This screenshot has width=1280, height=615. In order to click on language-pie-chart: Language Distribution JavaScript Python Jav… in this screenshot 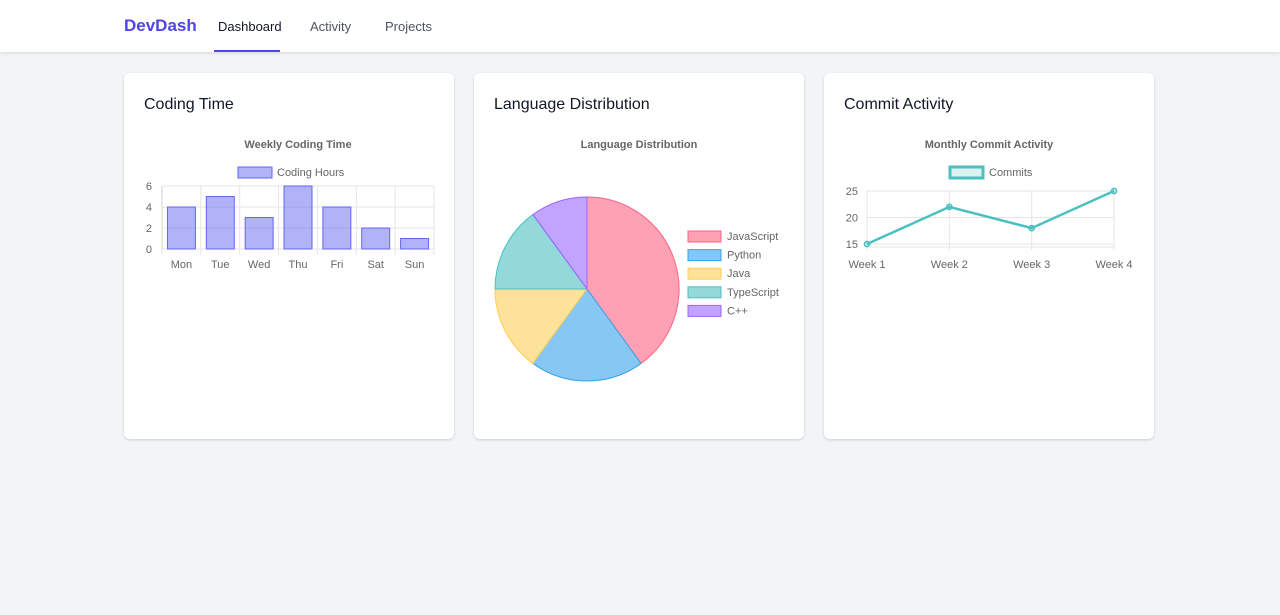, I will do `click(636, 260)`.